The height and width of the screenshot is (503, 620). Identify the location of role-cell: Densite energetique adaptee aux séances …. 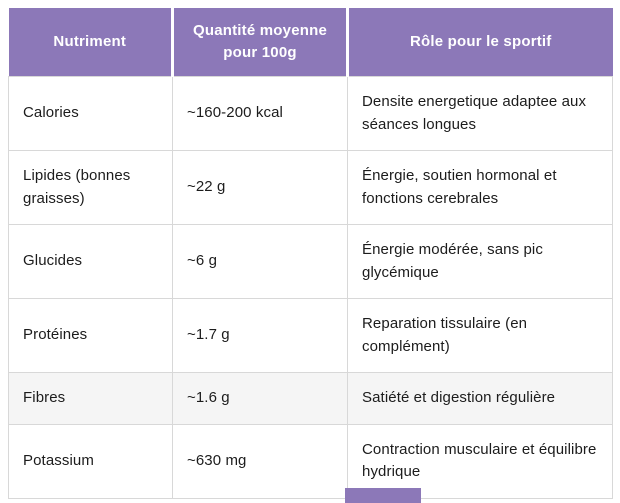
(480, 113).